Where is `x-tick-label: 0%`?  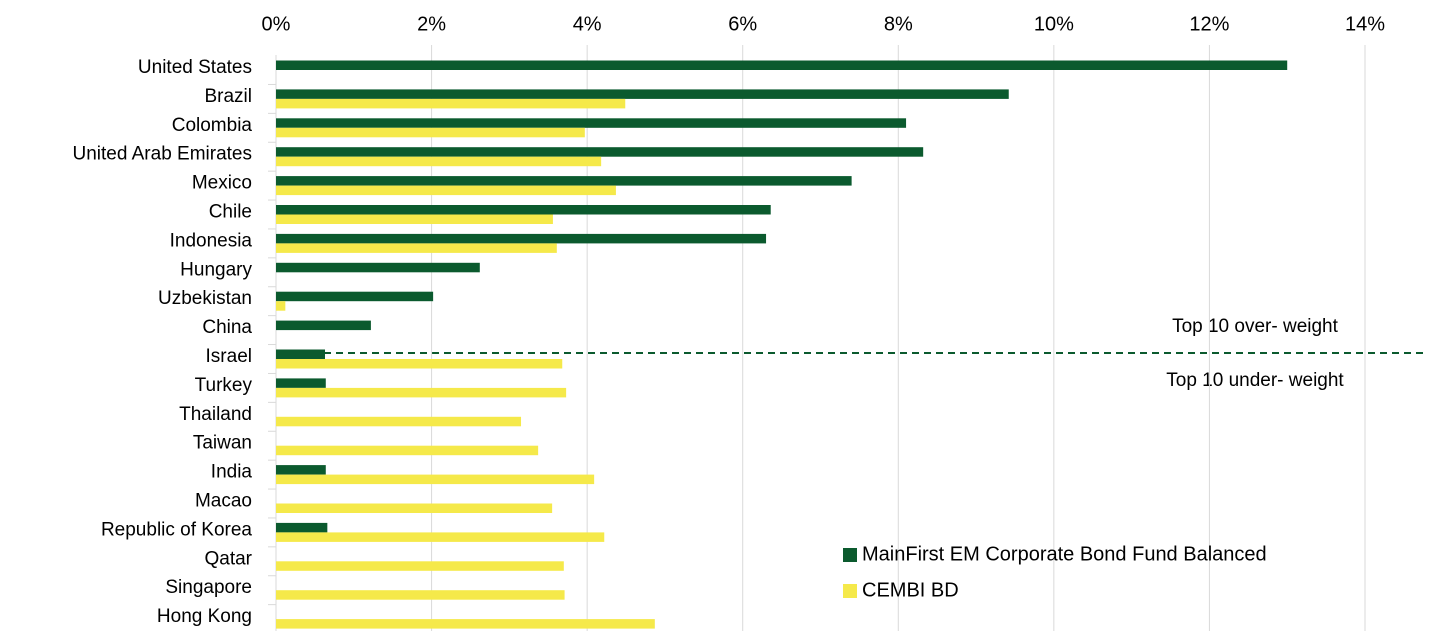 x-tick-label: 0% is located at coordinates (276, 24).